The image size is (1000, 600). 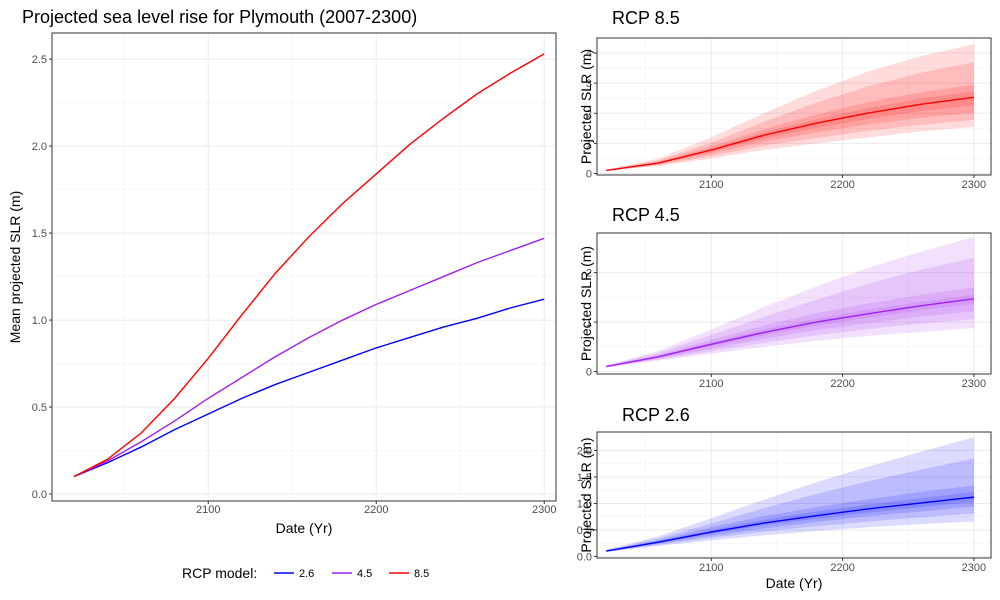 What do you see at coordinates (39, 408) in the screenshot?
I see `main-y-tick-label: 0.5` at bounding box center [39, 408].